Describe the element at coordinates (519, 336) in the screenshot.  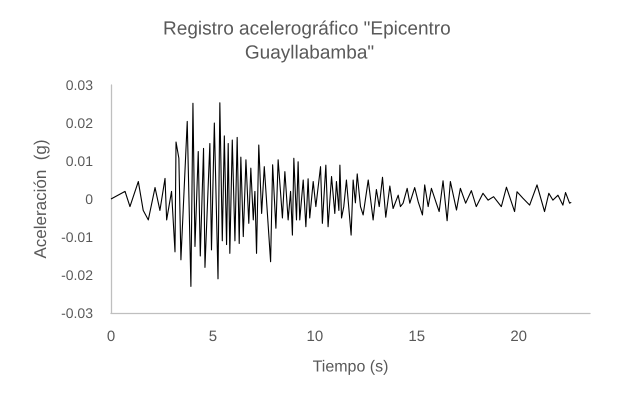
I see `x-tick-label: 20` at that location.